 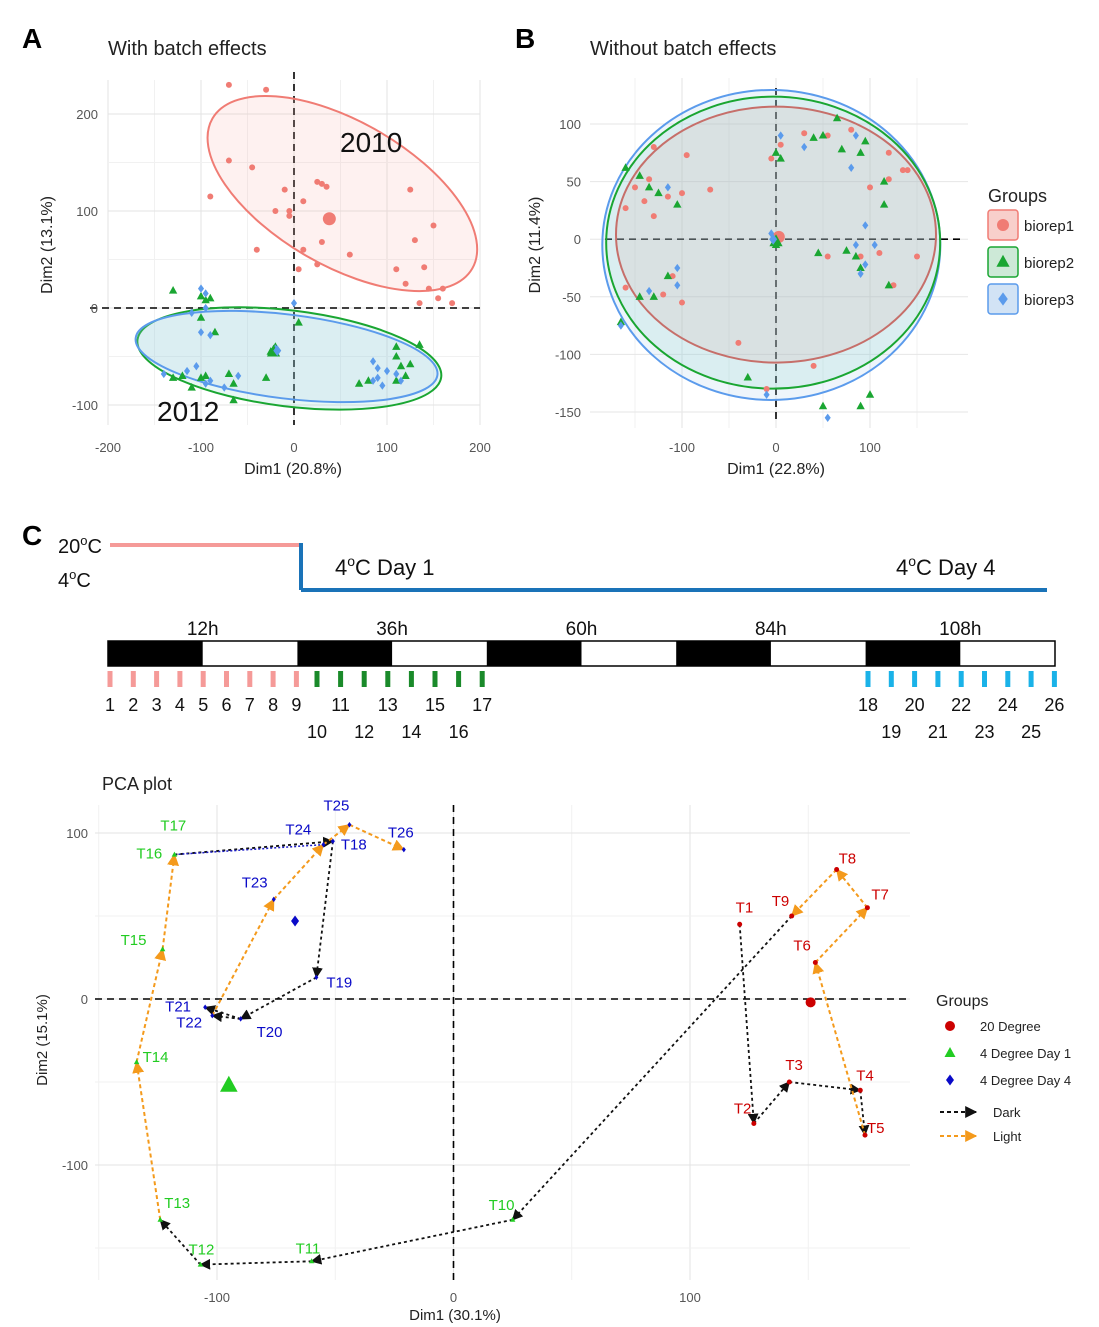 What do you see at coordinates (1049, 226) in the screenshot?
I see `legend-label-0: biorep1` at bounding box center [1049, 226].